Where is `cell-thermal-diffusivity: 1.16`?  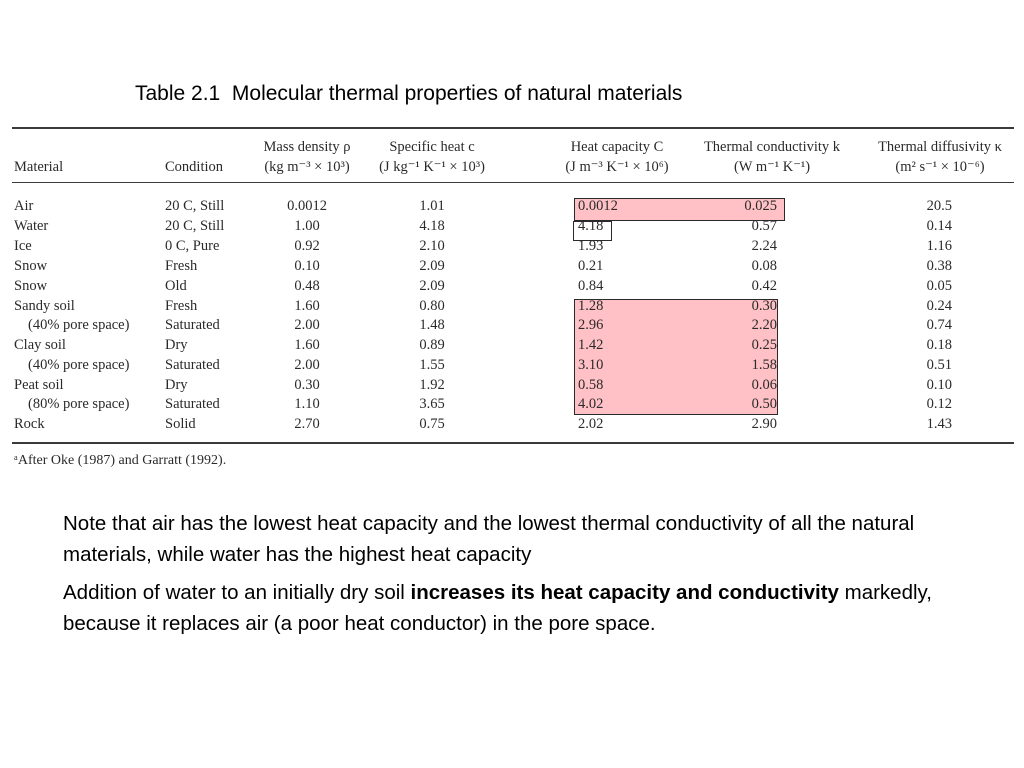
cell-thermal-diffusivity: 1.16 is located at coordinates (939, 246).